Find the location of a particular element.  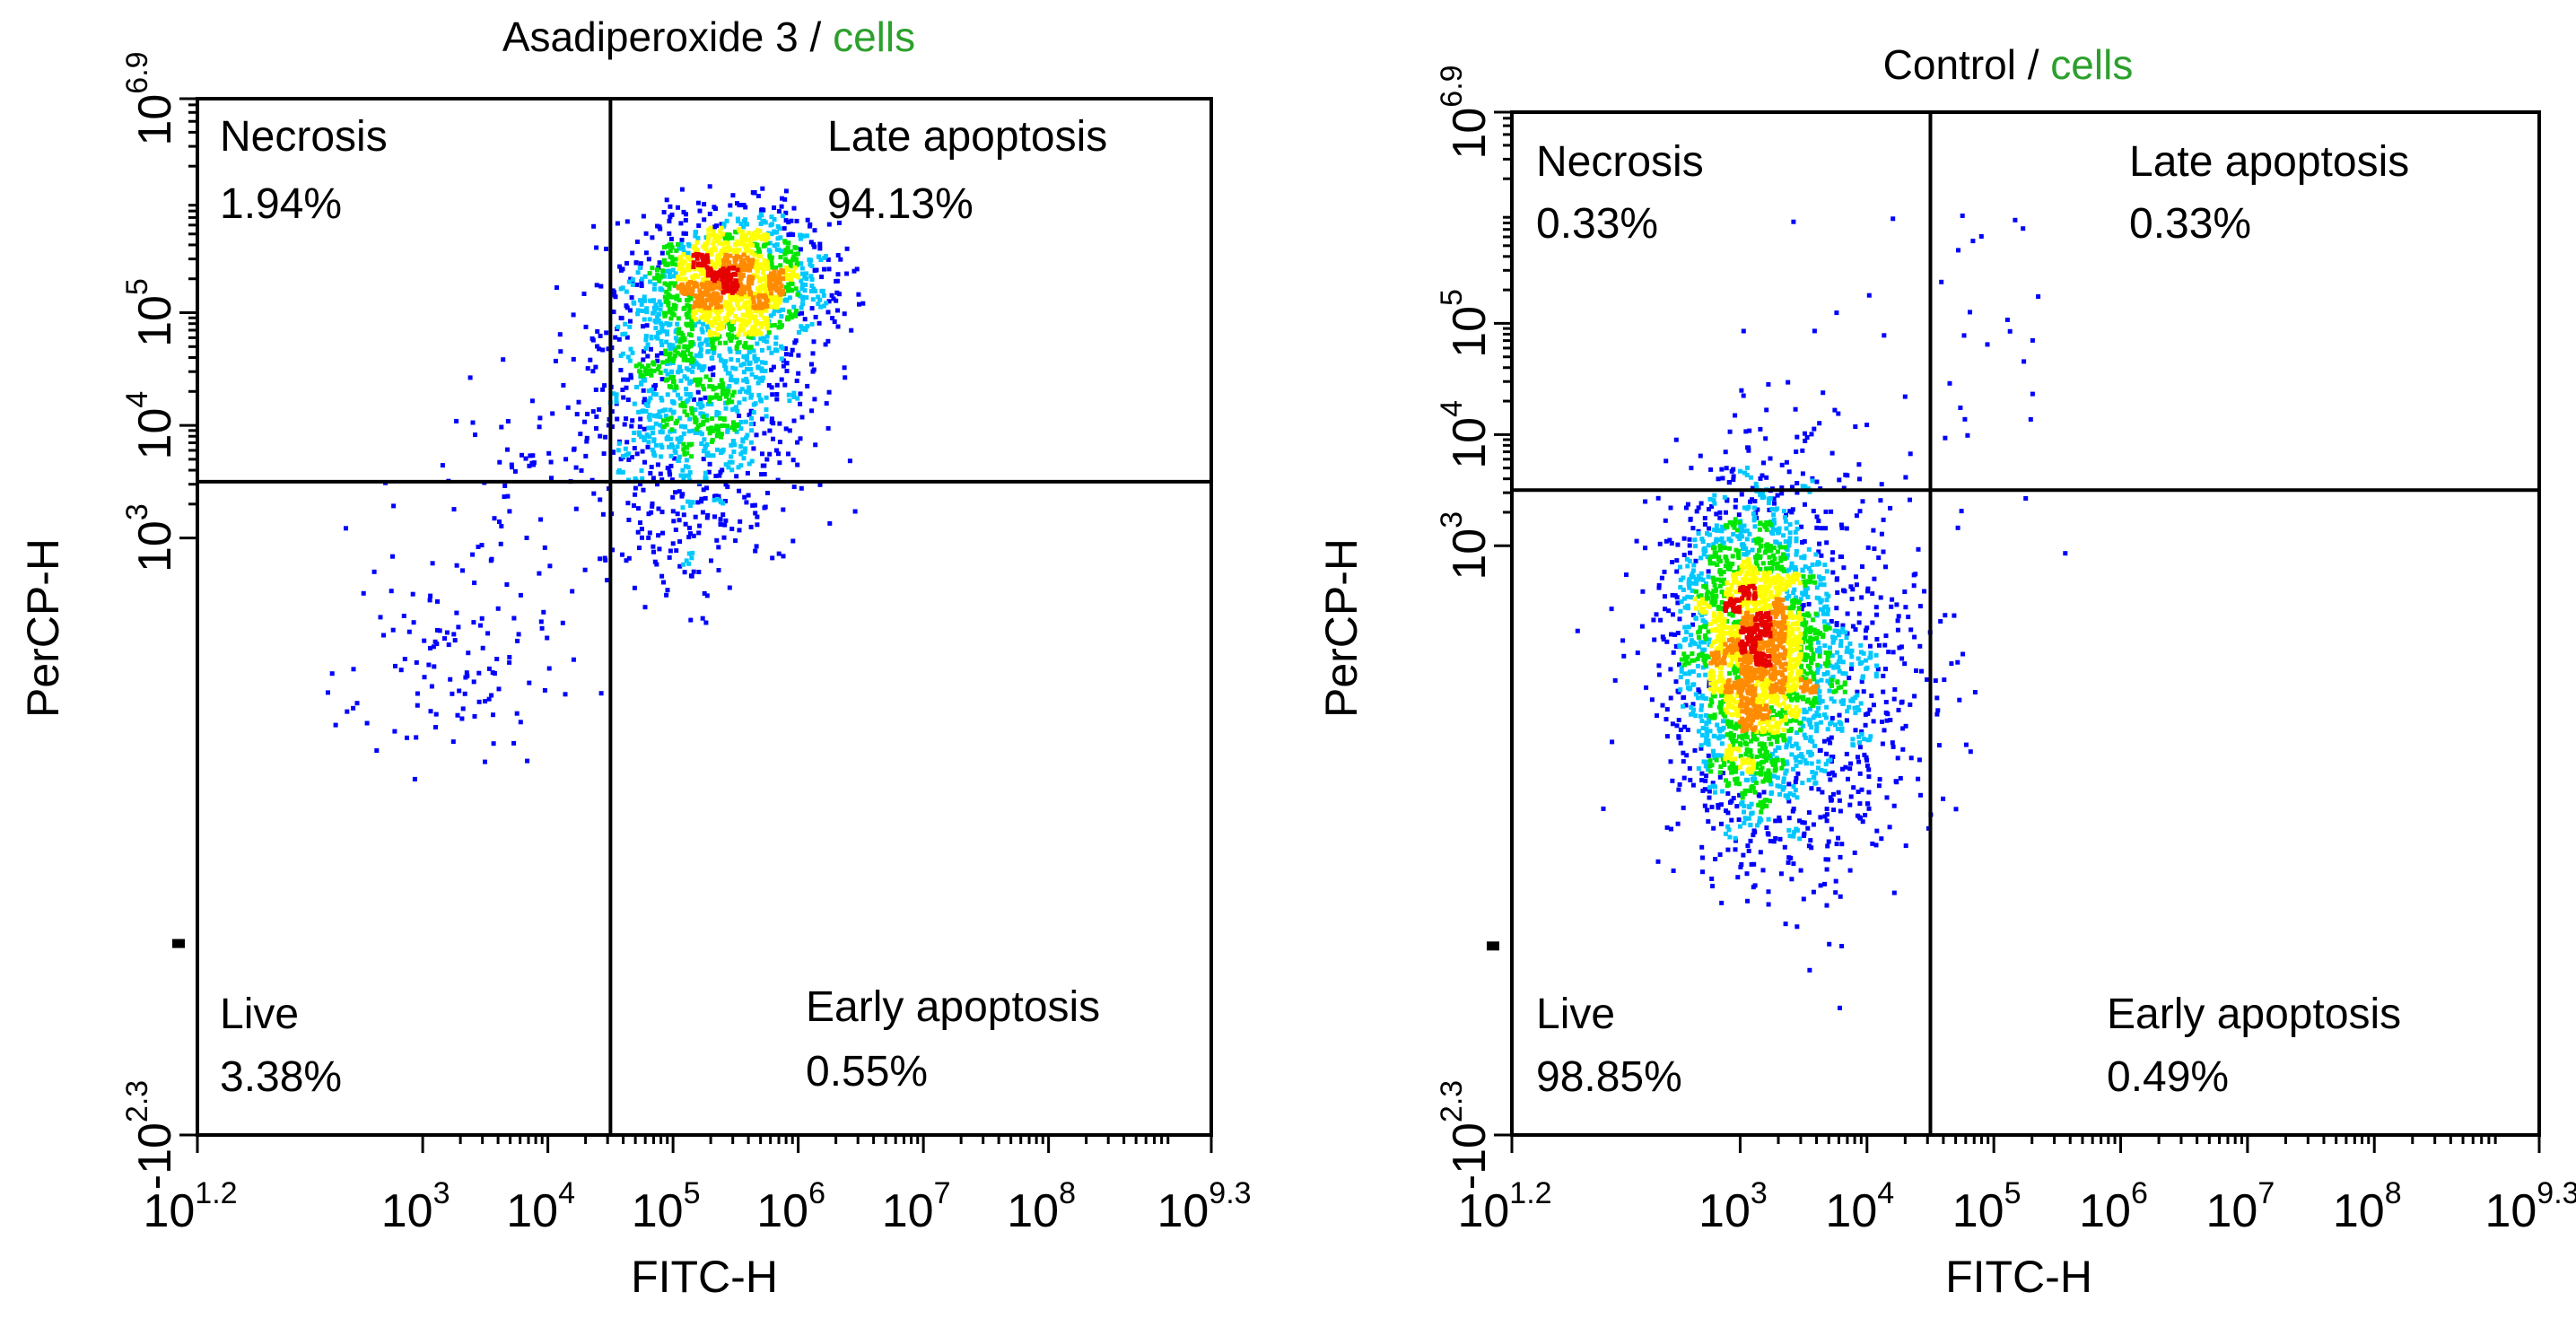

quadrant-label-necrosis: Necrosis is located at coordinates (304, 137).